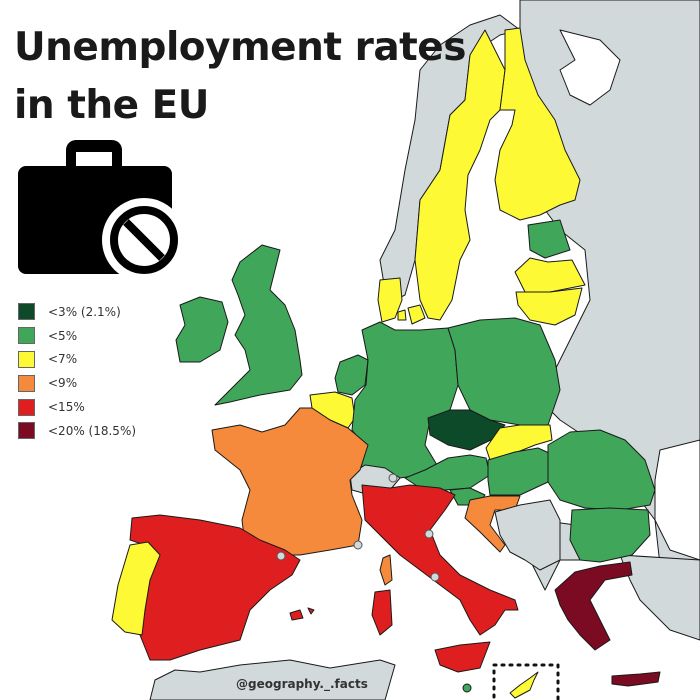 This screenshot has height=700, width=700. I want to click on legend-item: <15%, so click(77, 407).